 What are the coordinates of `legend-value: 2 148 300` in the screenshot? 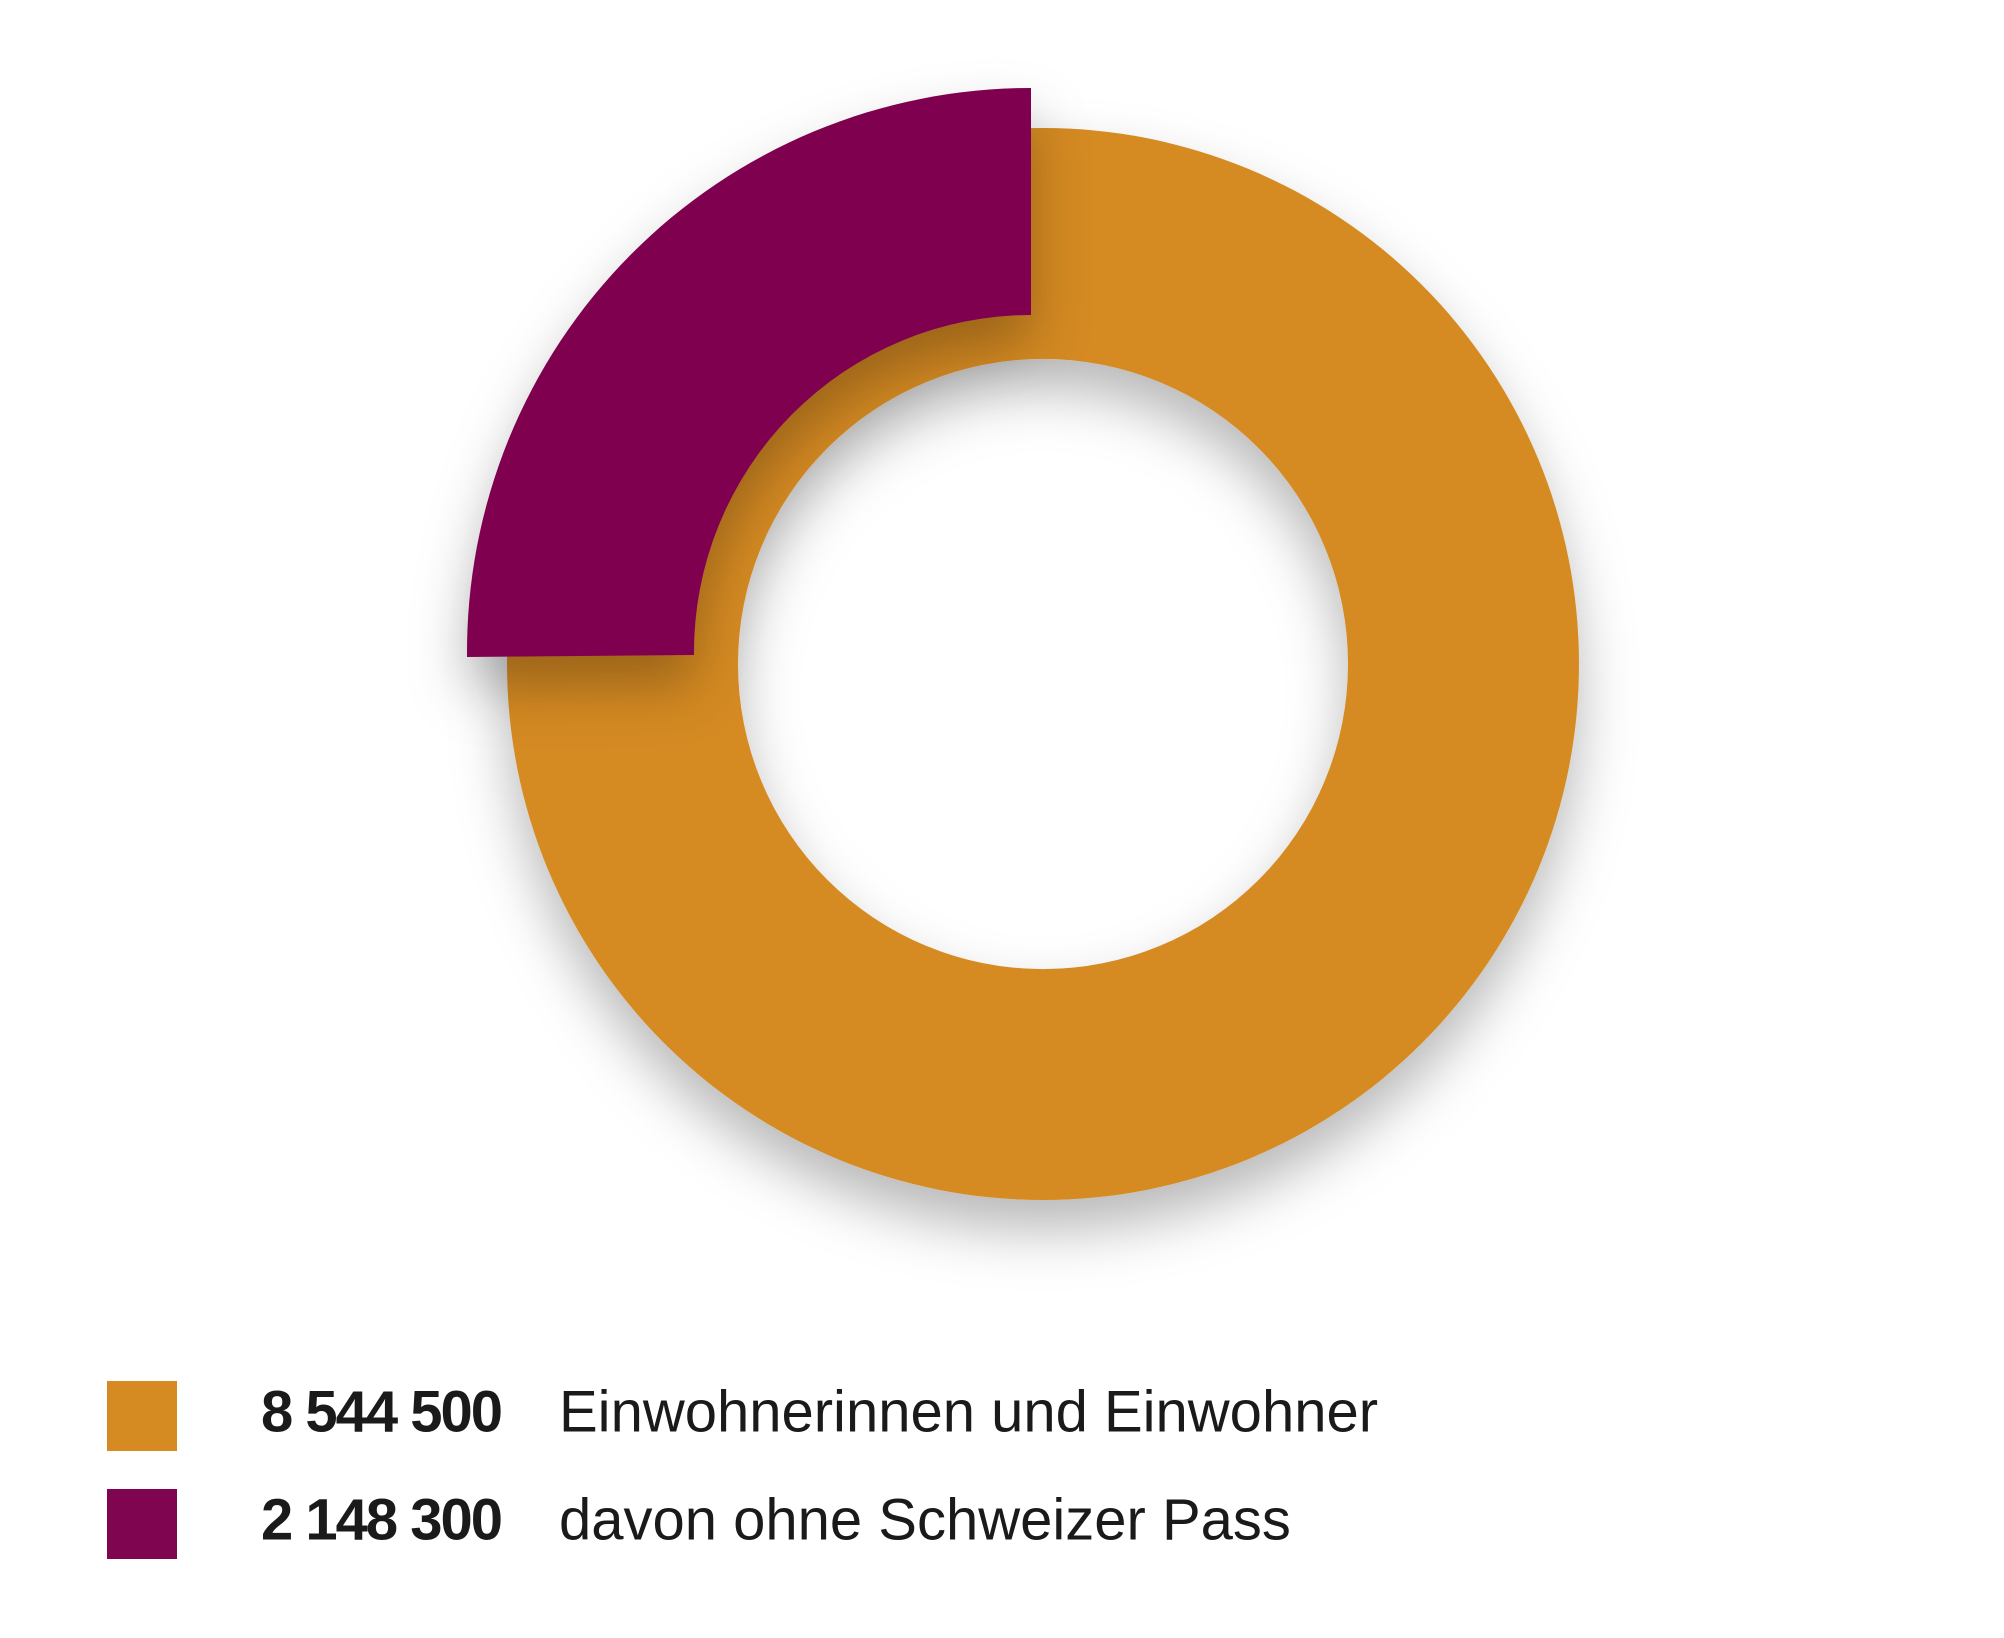 It's located at (381, 1519).